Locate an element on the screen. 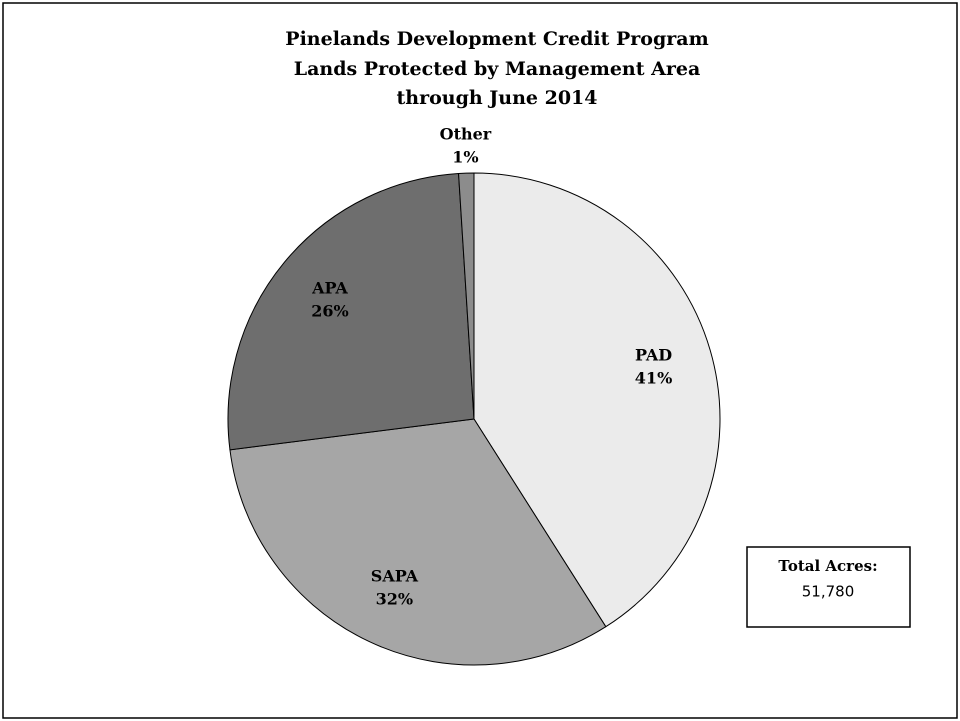  slice-value-label: 26% is located at coordinates (329, 310).